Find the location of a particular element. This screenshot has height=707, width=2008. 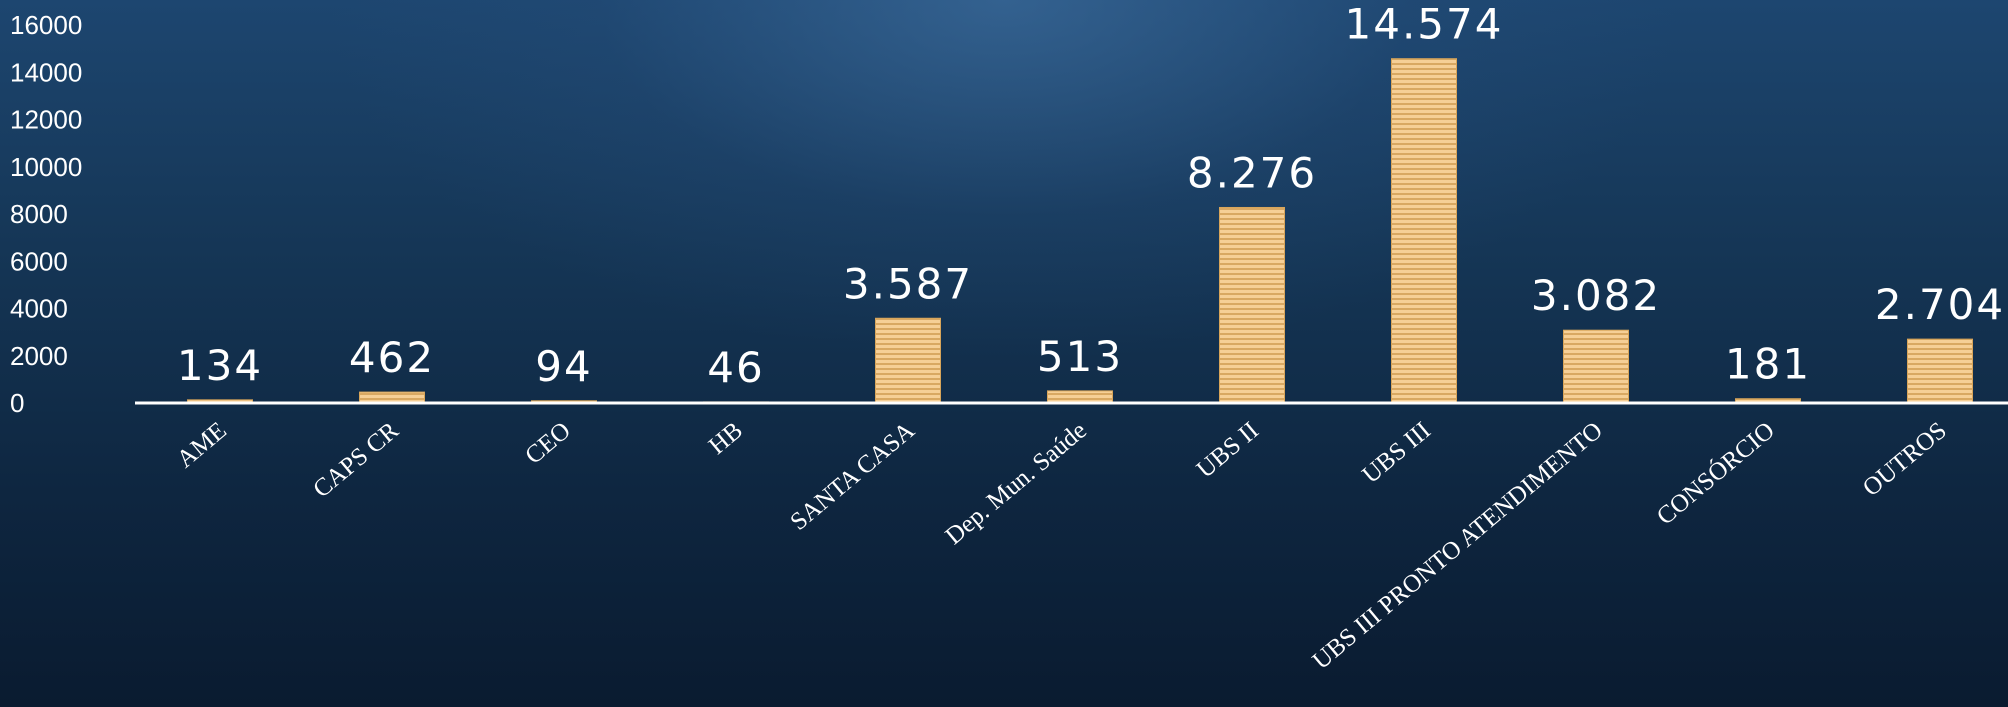

y-tick-label: 8000 is located at coordinates (39, 214).